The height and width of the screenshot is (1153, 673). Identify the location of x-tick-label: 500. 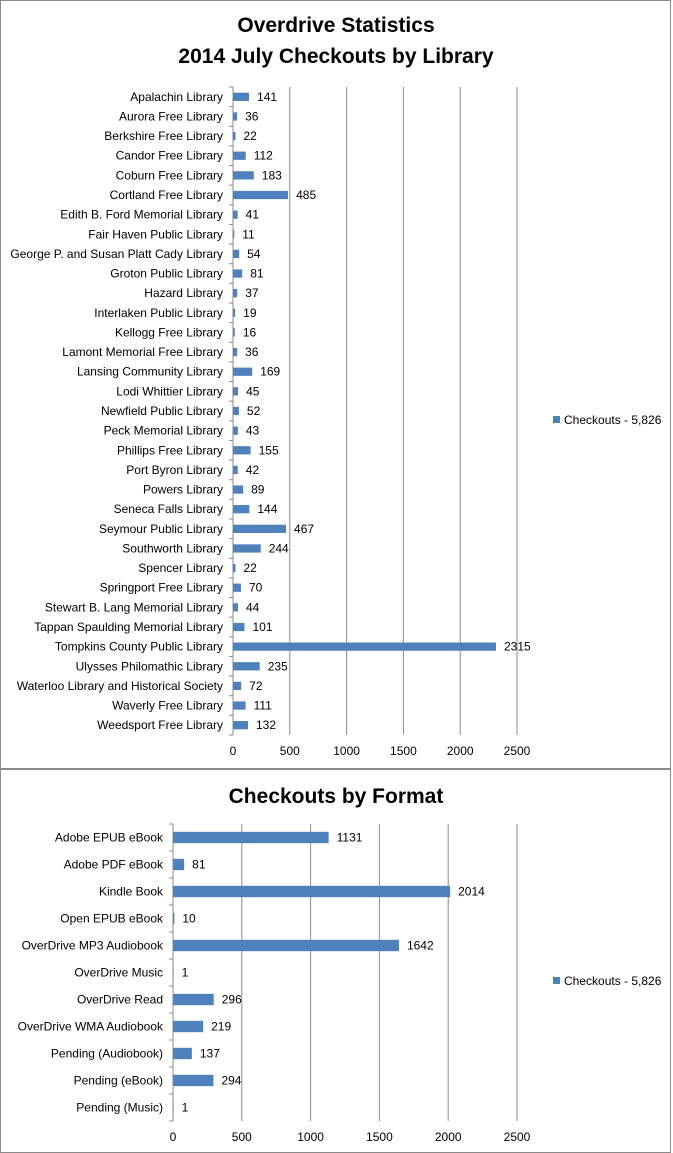
(242, 1137).